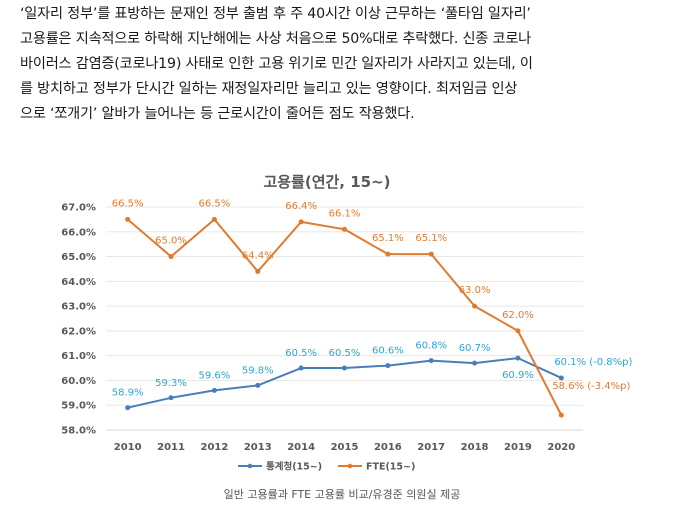 The image size is (684, 512). What do you see at coordinates (258, 447) in the screenshot?
I see `x-tick-label: 2013` at bounding box center [258, 447].